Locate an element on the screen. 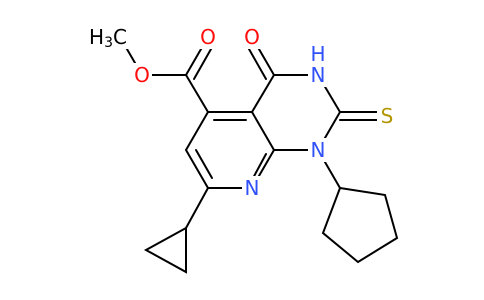 The image size is (484, 300). cyclopentane-ring is located at coordinates (360, 225).